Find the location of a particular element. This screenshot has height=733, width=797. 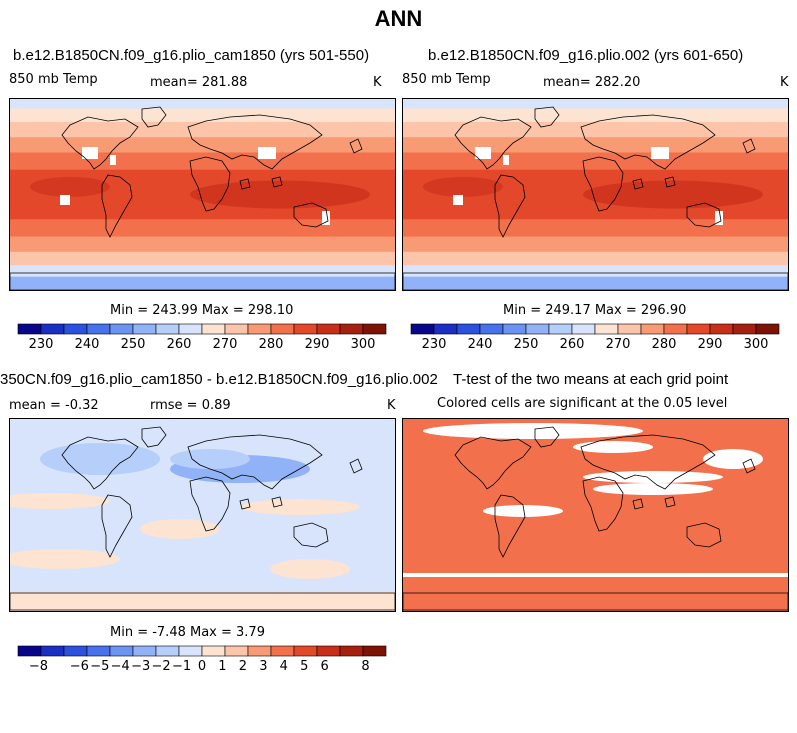

panel2-map-field is located at coordinates (595, 194).